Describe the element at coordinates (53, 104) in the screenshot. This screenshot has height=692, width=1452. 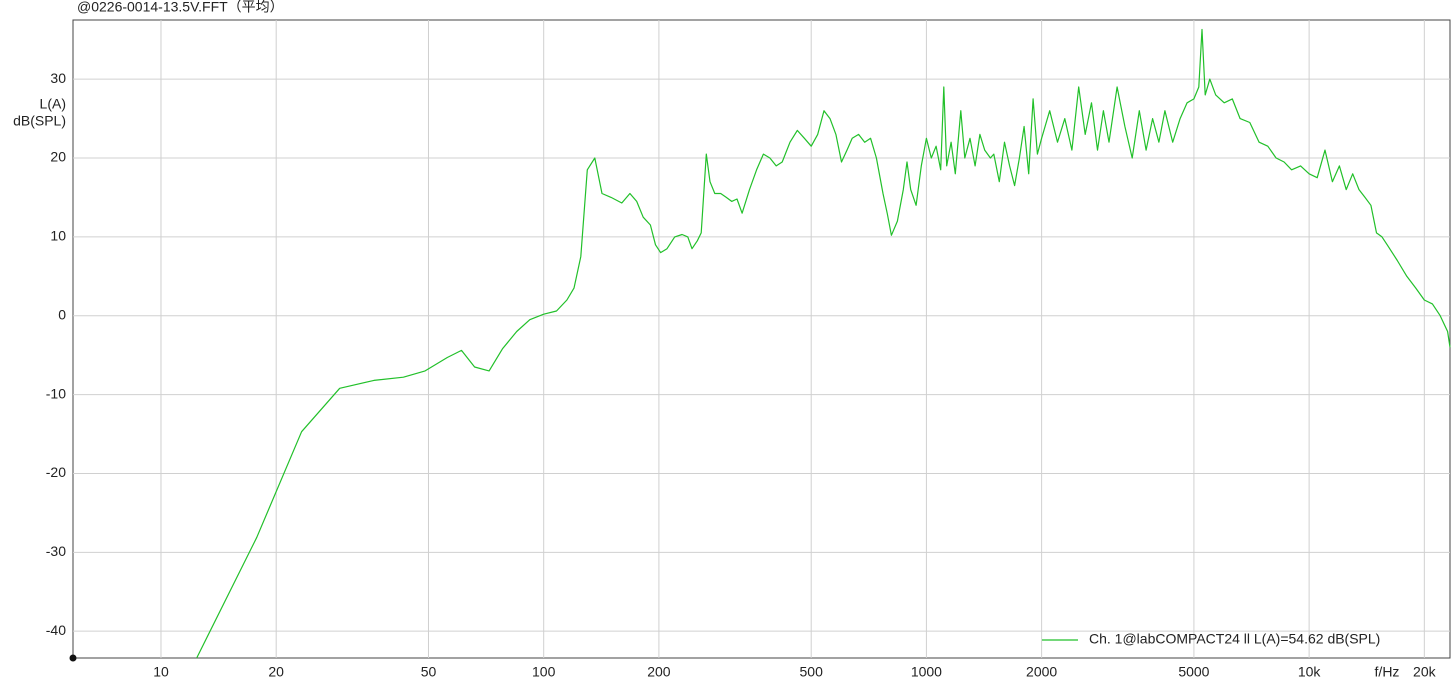
I see `y-axis-label: L(A)` at that location.